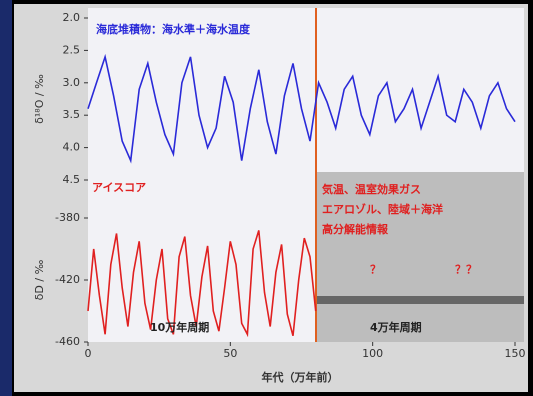  I want to click on y-tick-label: 3.5, so click(72, 114).